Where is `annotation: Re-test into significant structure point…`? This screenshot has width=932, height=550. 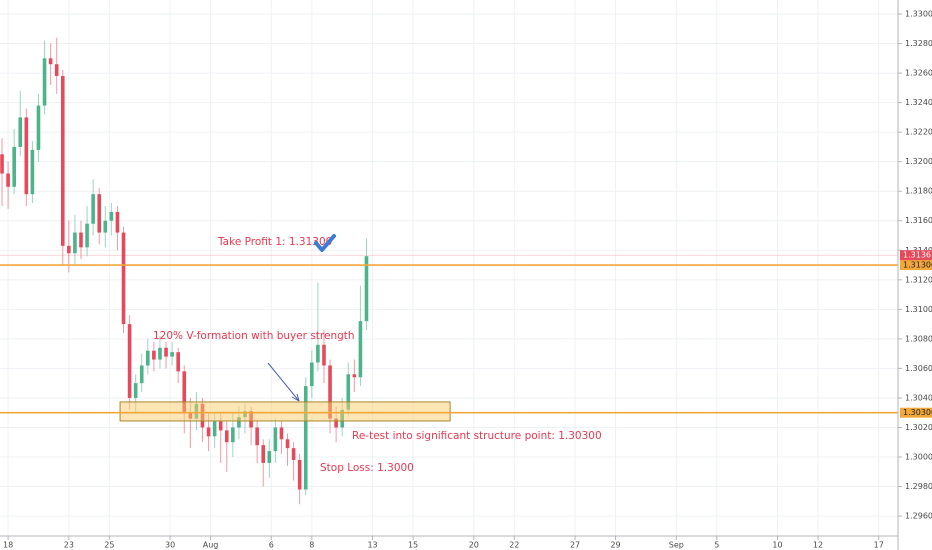 annotation: Re-test into significant structure point… is located at coordinates (477, 436).